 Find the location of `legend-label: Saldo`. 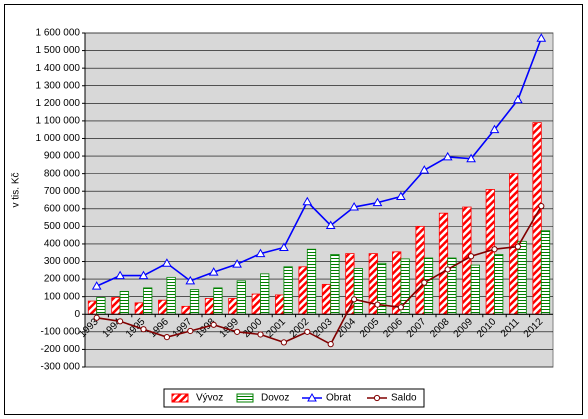

legend-label: Saldo is located at coordinates (404, 398).